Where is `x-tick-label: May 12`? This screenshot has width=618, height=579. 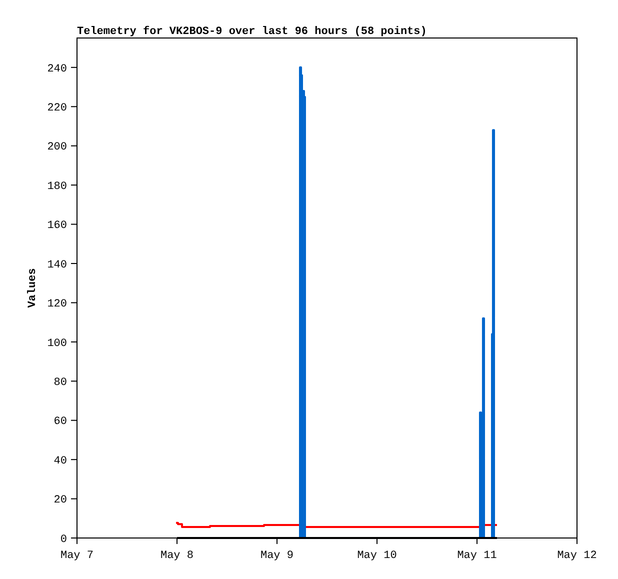 x-tick-label: May 12 is located at coordinates (577, 556).